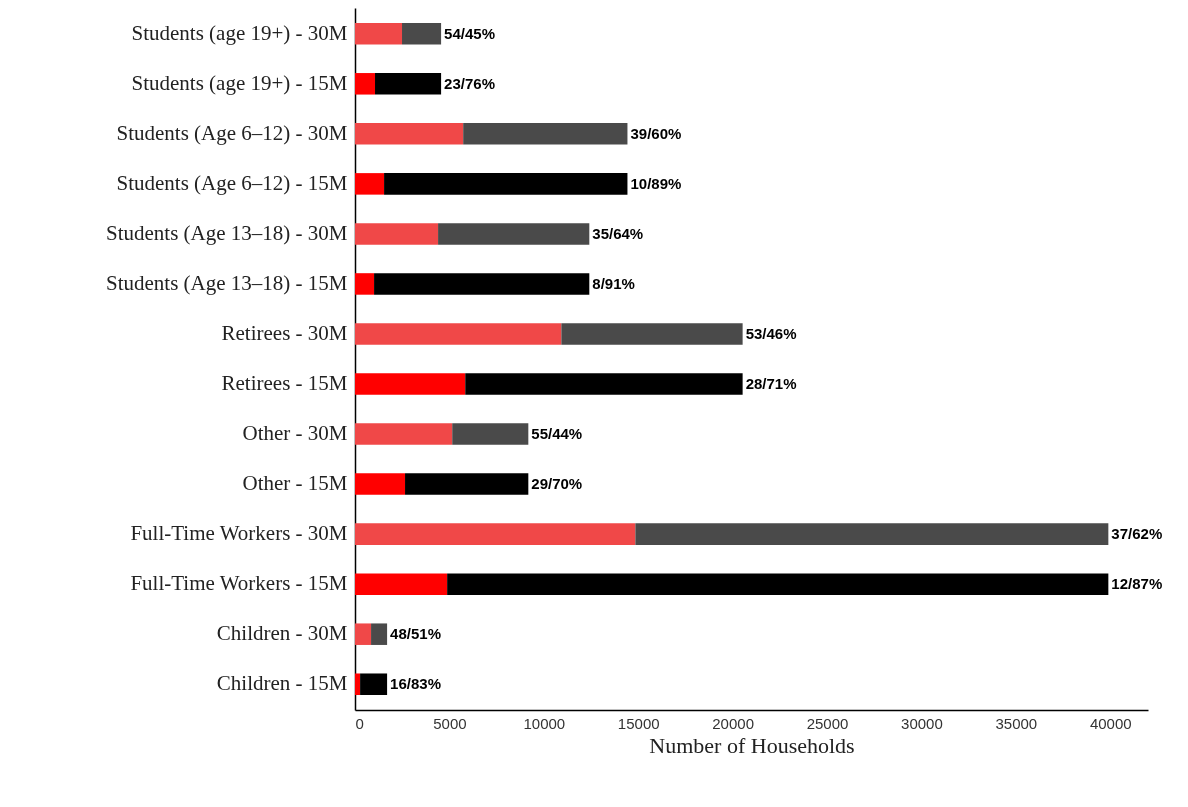 The height and width of the screenshot is (807, 1188). Describe the element at coordinates (544, 723) in the screenshot. I see `x-tick-label: 10000` at that location.